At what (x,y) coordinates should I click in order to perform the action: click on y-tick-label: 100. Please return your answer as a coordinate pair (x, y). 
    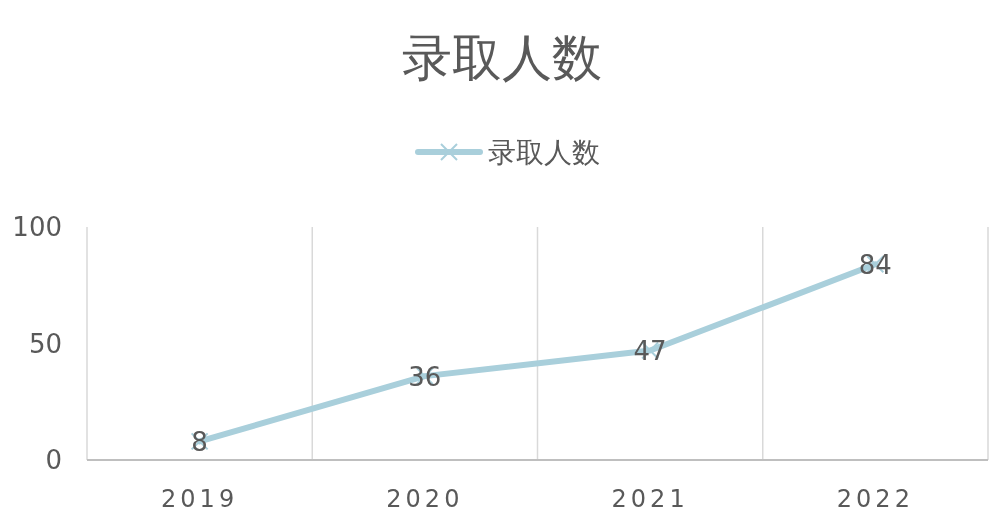
    Looking at the image, I should click on (37, 227).